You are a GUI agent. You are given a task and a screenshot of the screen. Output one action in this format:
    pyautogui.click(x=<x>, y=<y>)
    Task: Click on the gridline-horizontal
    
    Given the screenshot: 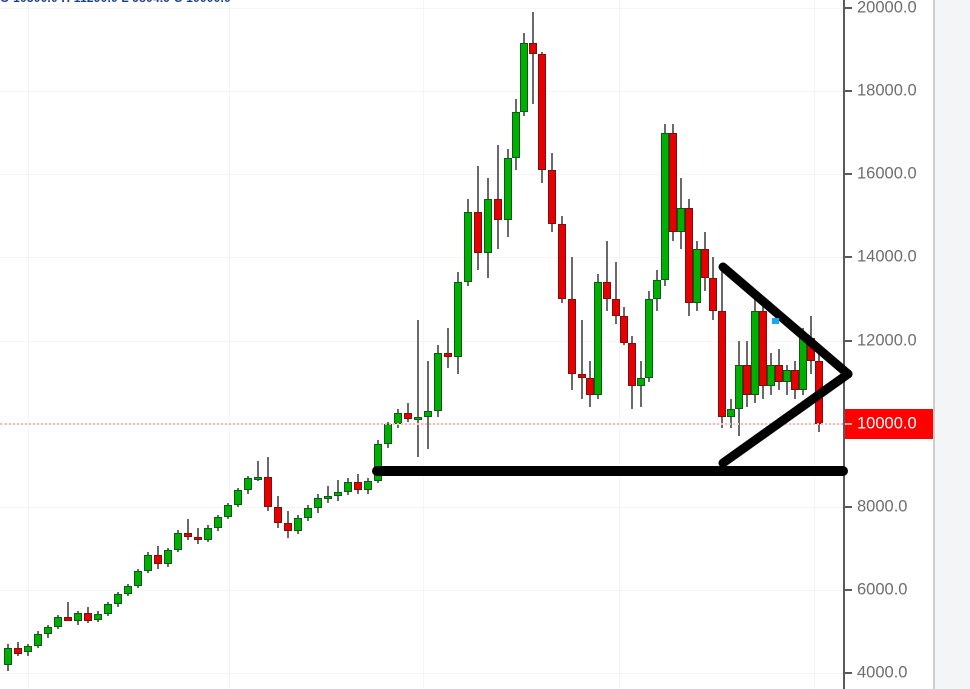 What is the action you would take?
    pyautogui.click(x=421, y=673)
    